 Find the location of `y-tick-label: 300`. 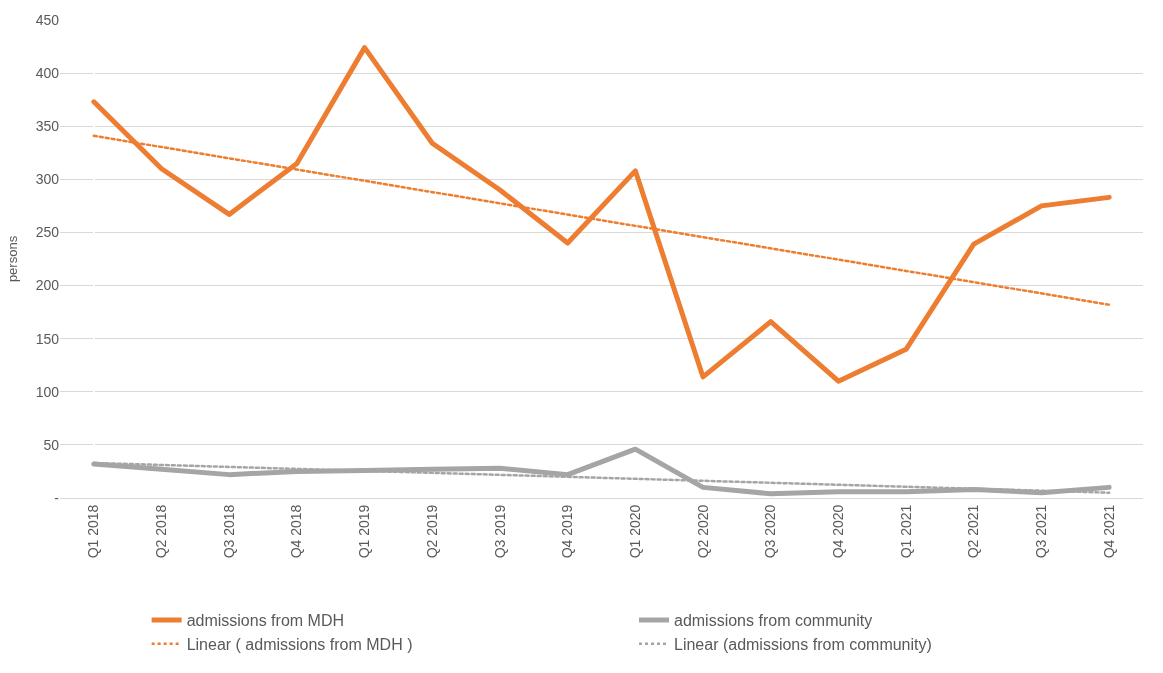

y-tick-label: 300 is located at coordinates (47, 179).